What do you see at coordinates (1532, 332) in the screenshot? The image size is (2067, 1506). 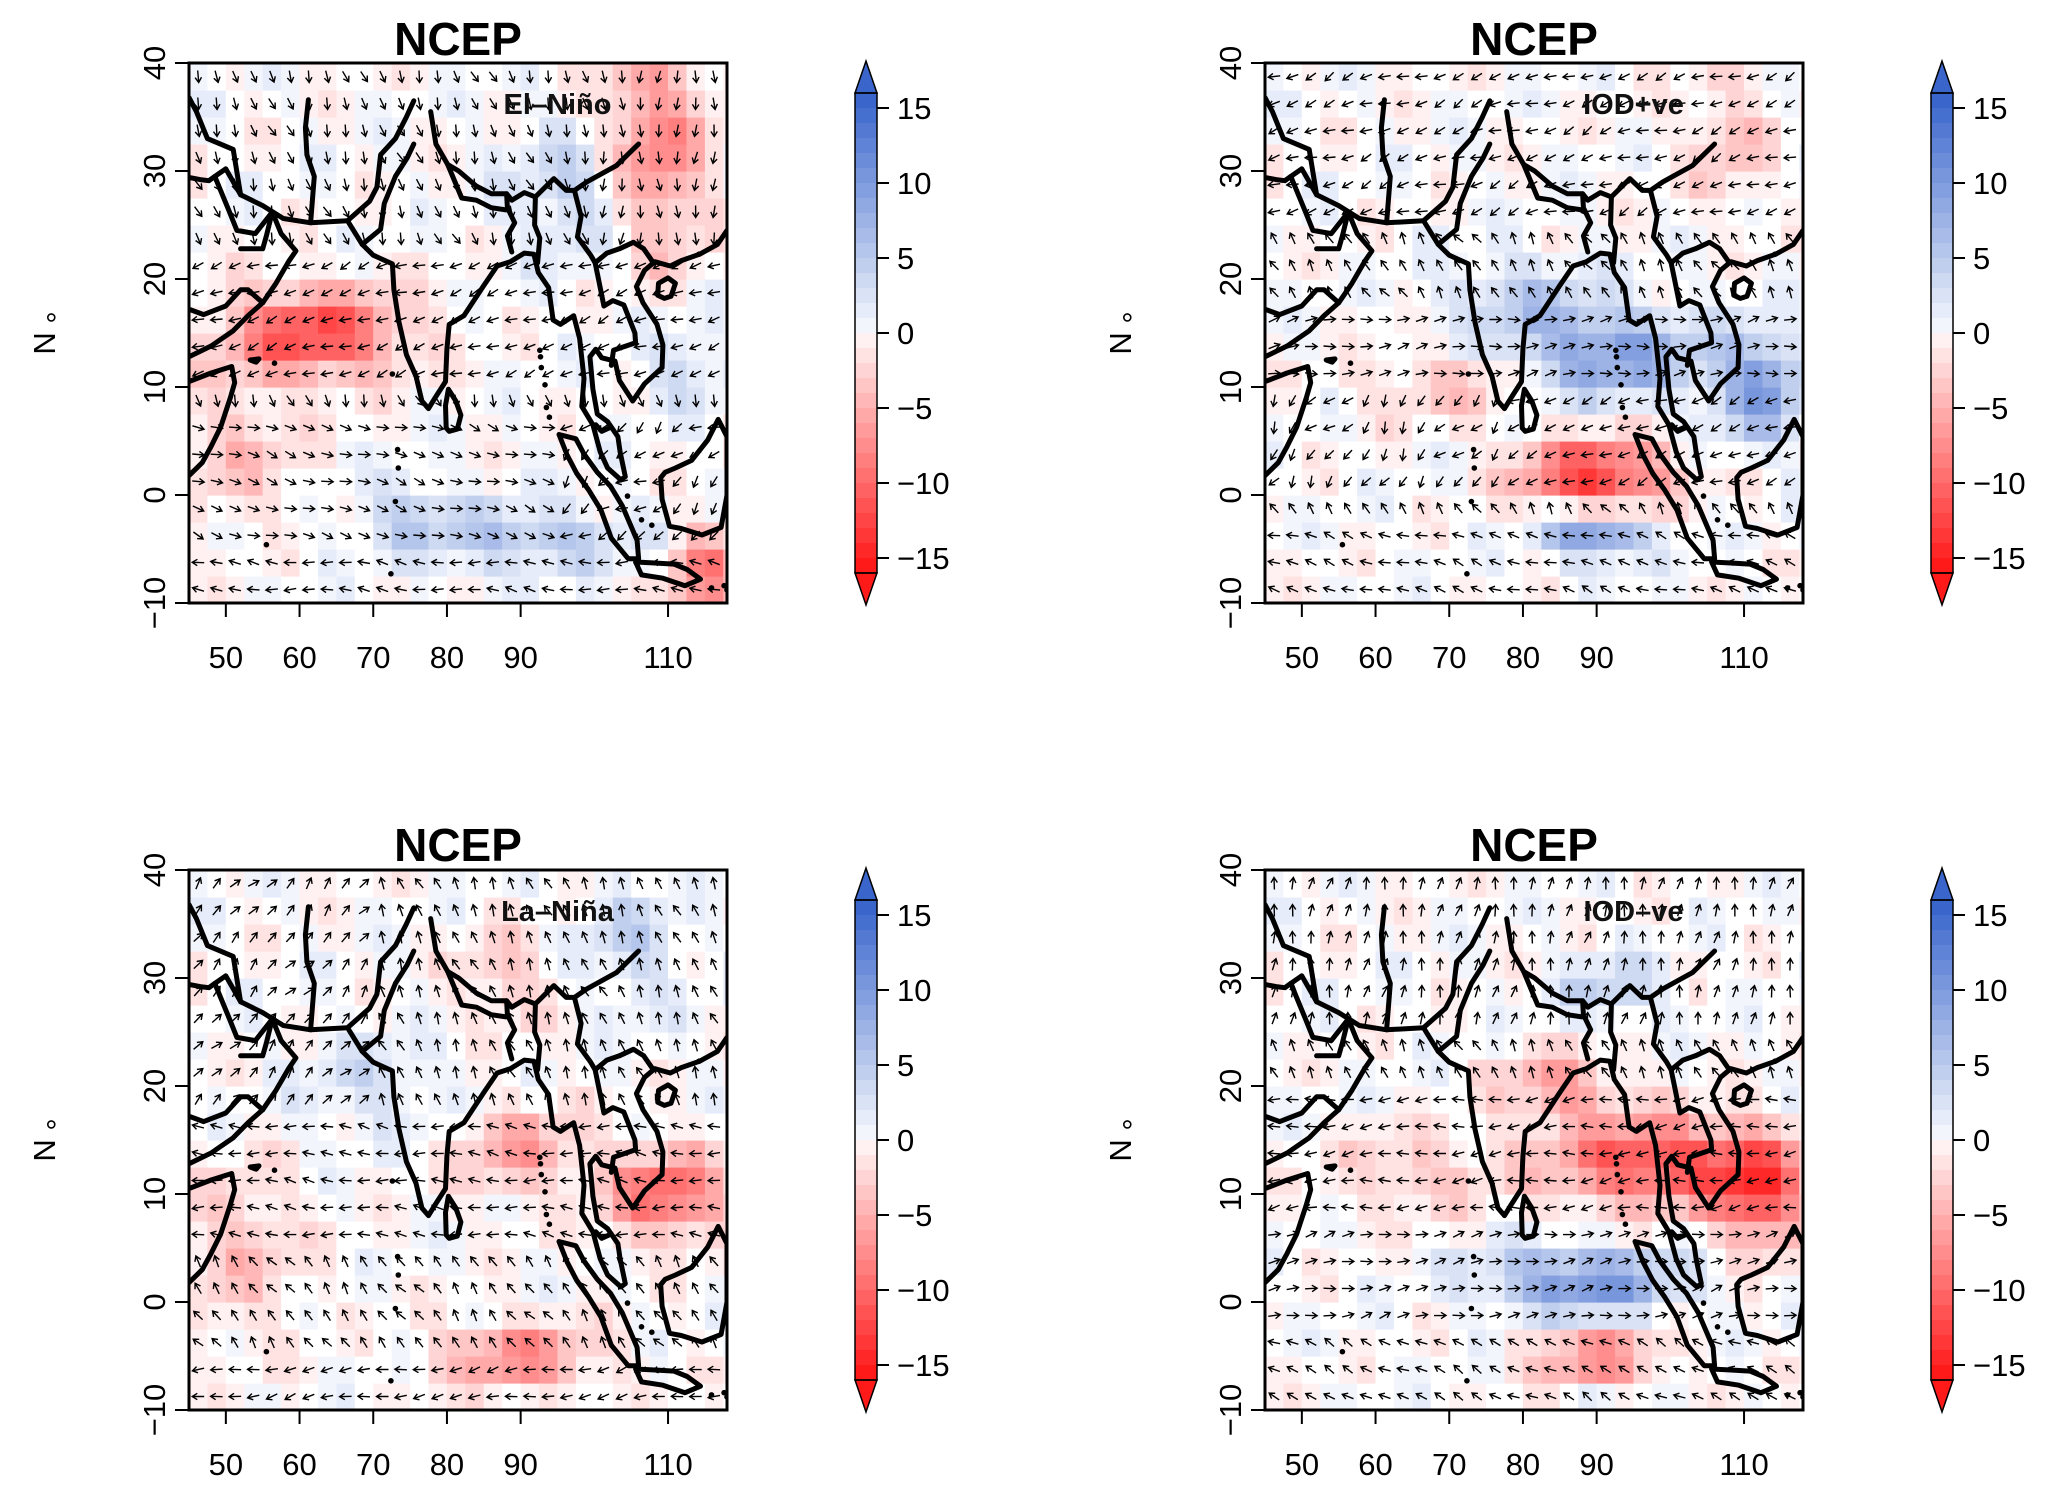 I see `wind-vectors` at bounding box center [1532, 332].